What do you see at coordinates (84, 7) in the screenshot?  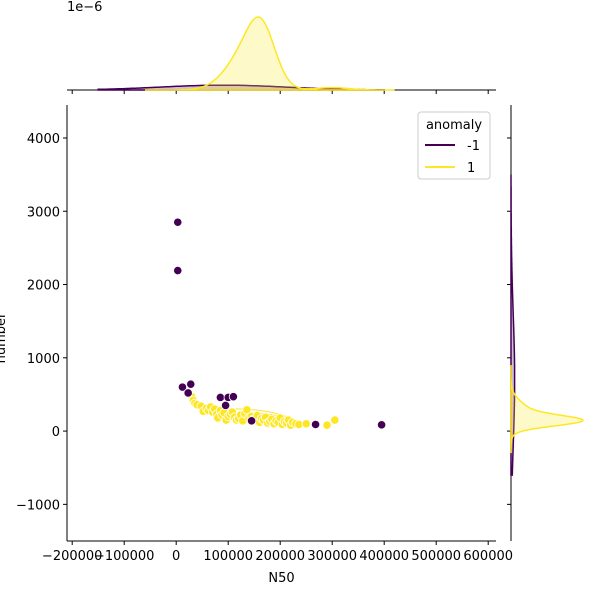 I see `top-marginal-offset-label: 1e−6` at bounding box center [84, 7].